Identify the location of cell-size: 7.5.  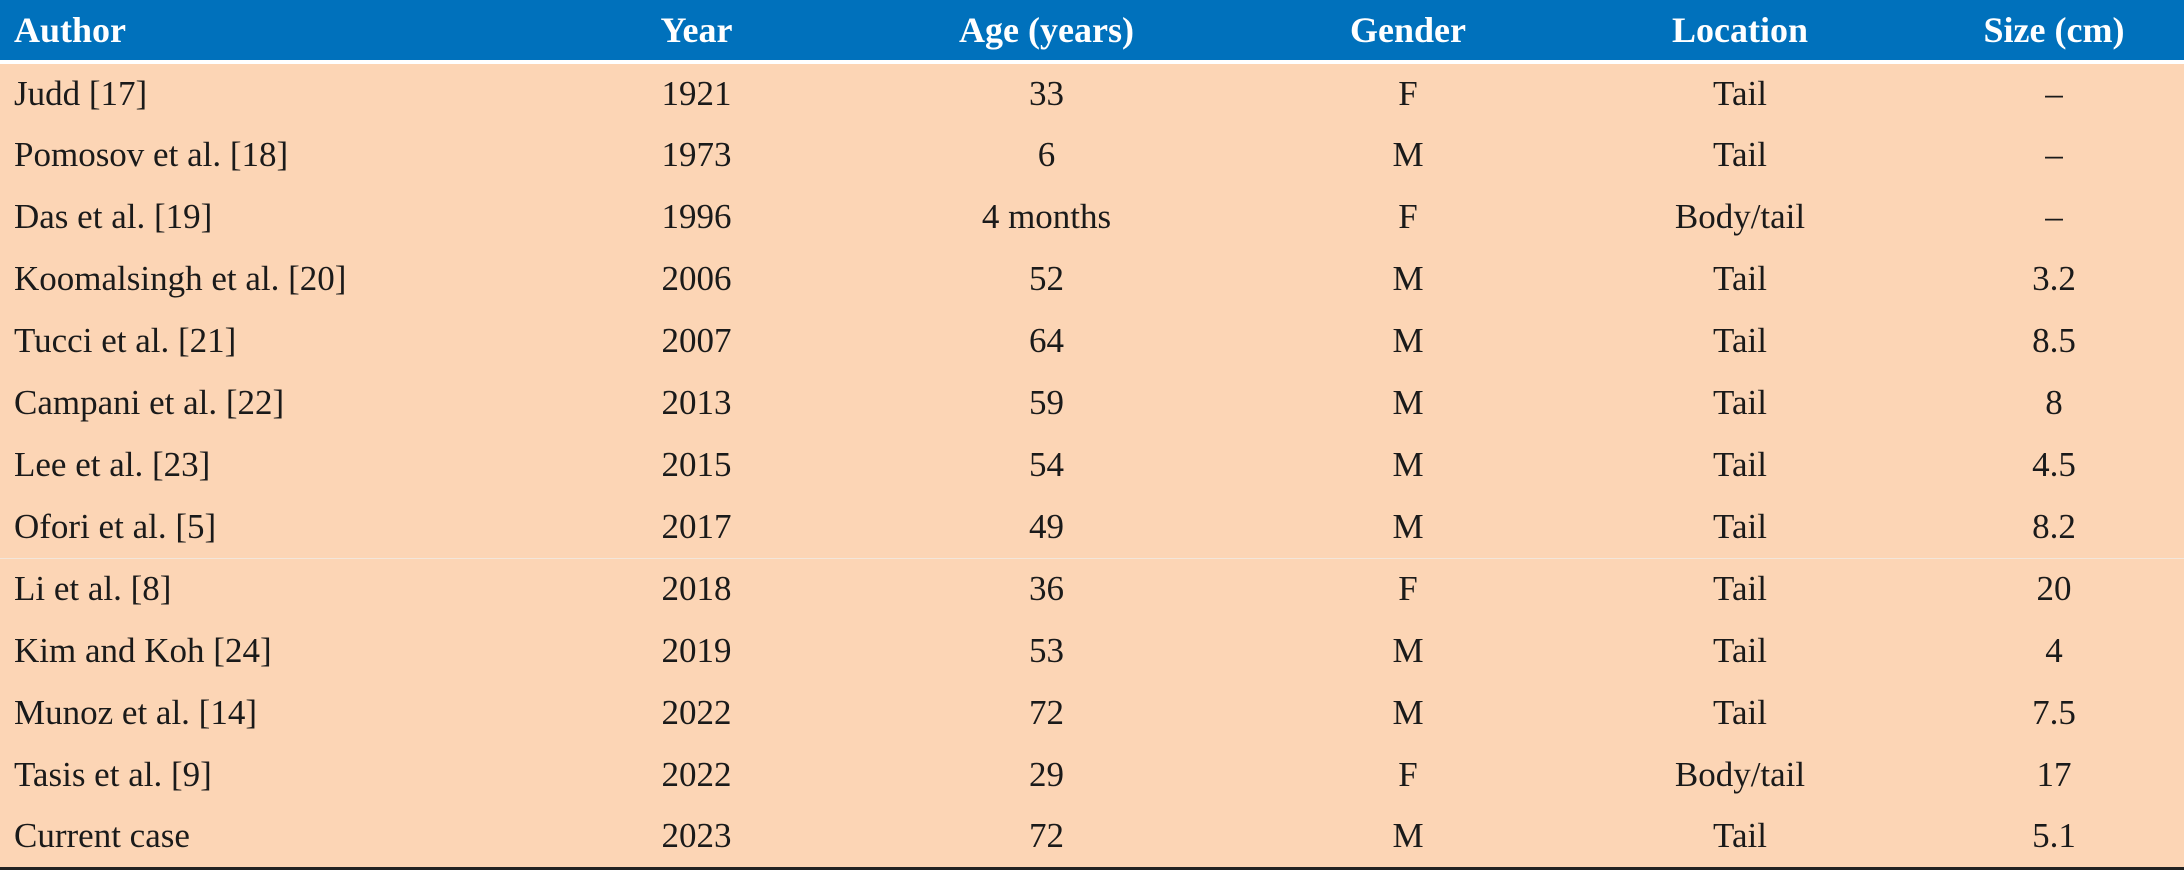
(2054, 712).